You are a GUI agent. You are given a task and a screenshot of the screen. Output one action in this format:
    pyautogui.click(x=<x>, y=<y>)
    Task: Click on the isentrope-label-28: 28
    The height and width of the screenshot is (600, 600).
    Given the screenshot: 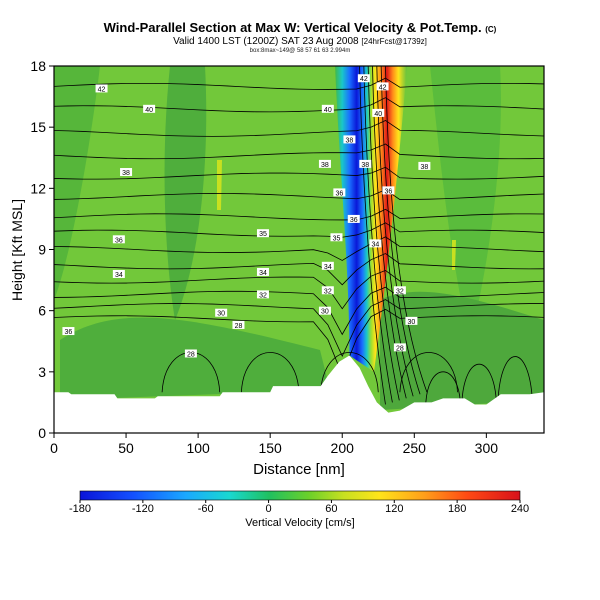 What is the action you would take?
    pyautogui.click(x=400, y=348)
    